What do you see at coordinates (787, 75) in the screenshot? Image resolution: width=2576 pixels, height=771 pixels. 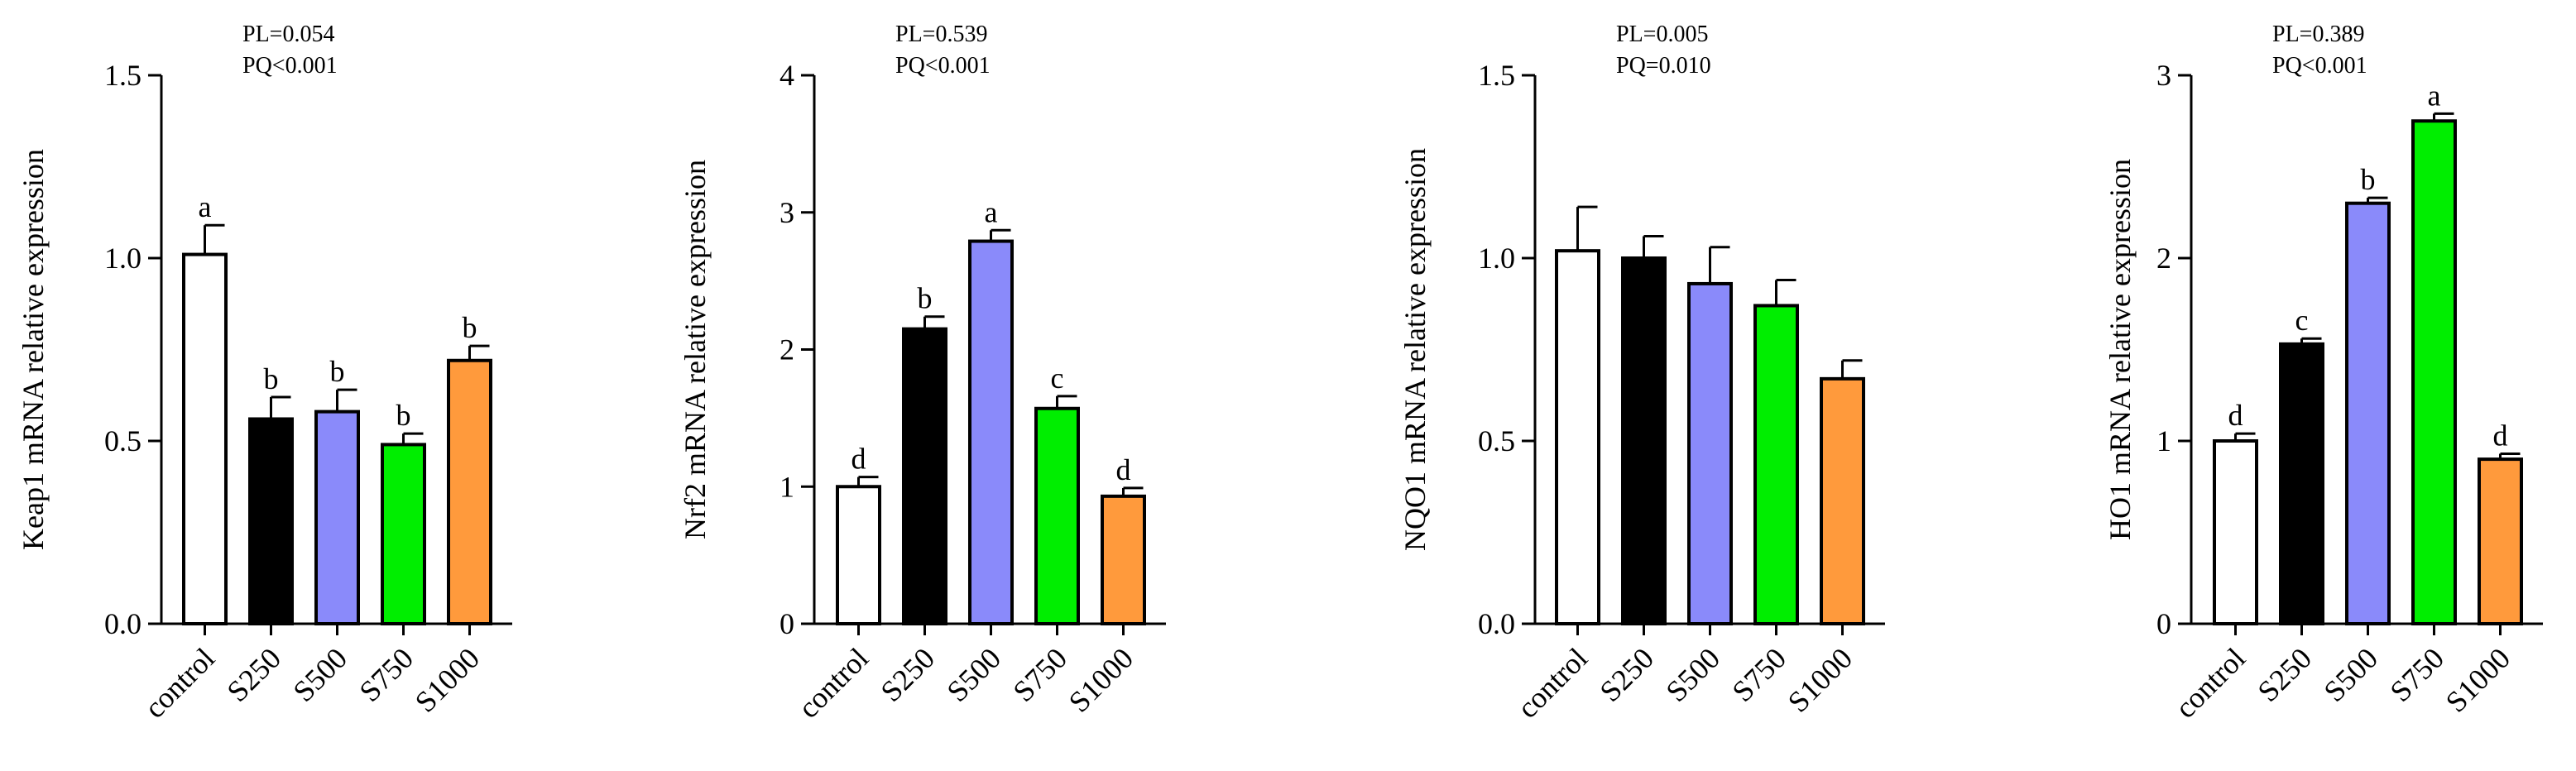 I see `y-tick-label: 4` at bounding box center [787, 75].